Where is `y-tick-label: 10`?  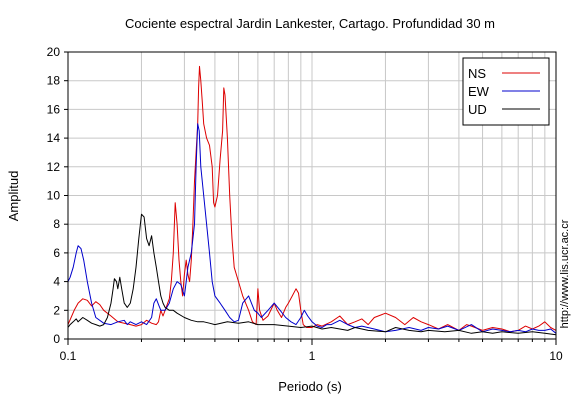
y-tick-label: 10 is located at coordinates (54, 196).